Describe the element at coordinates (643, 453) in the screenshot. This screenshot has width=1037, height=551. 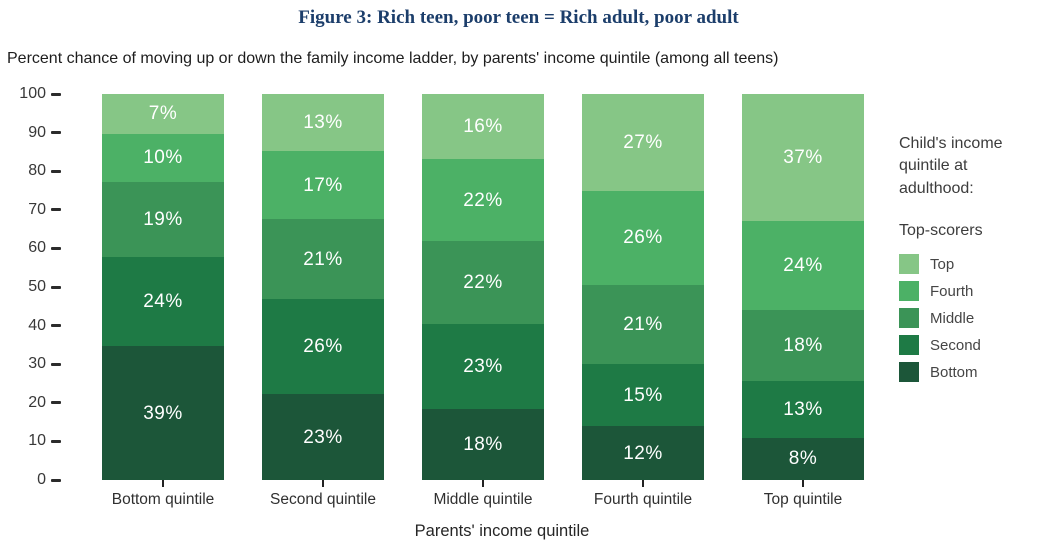
I see `bar-segment-value: 12%` at that location.